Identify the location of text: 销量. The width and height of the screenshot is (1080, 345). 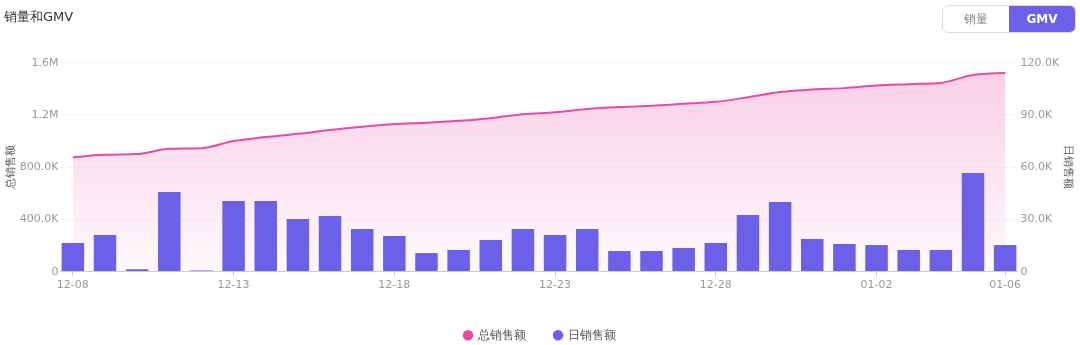
(976, 19).